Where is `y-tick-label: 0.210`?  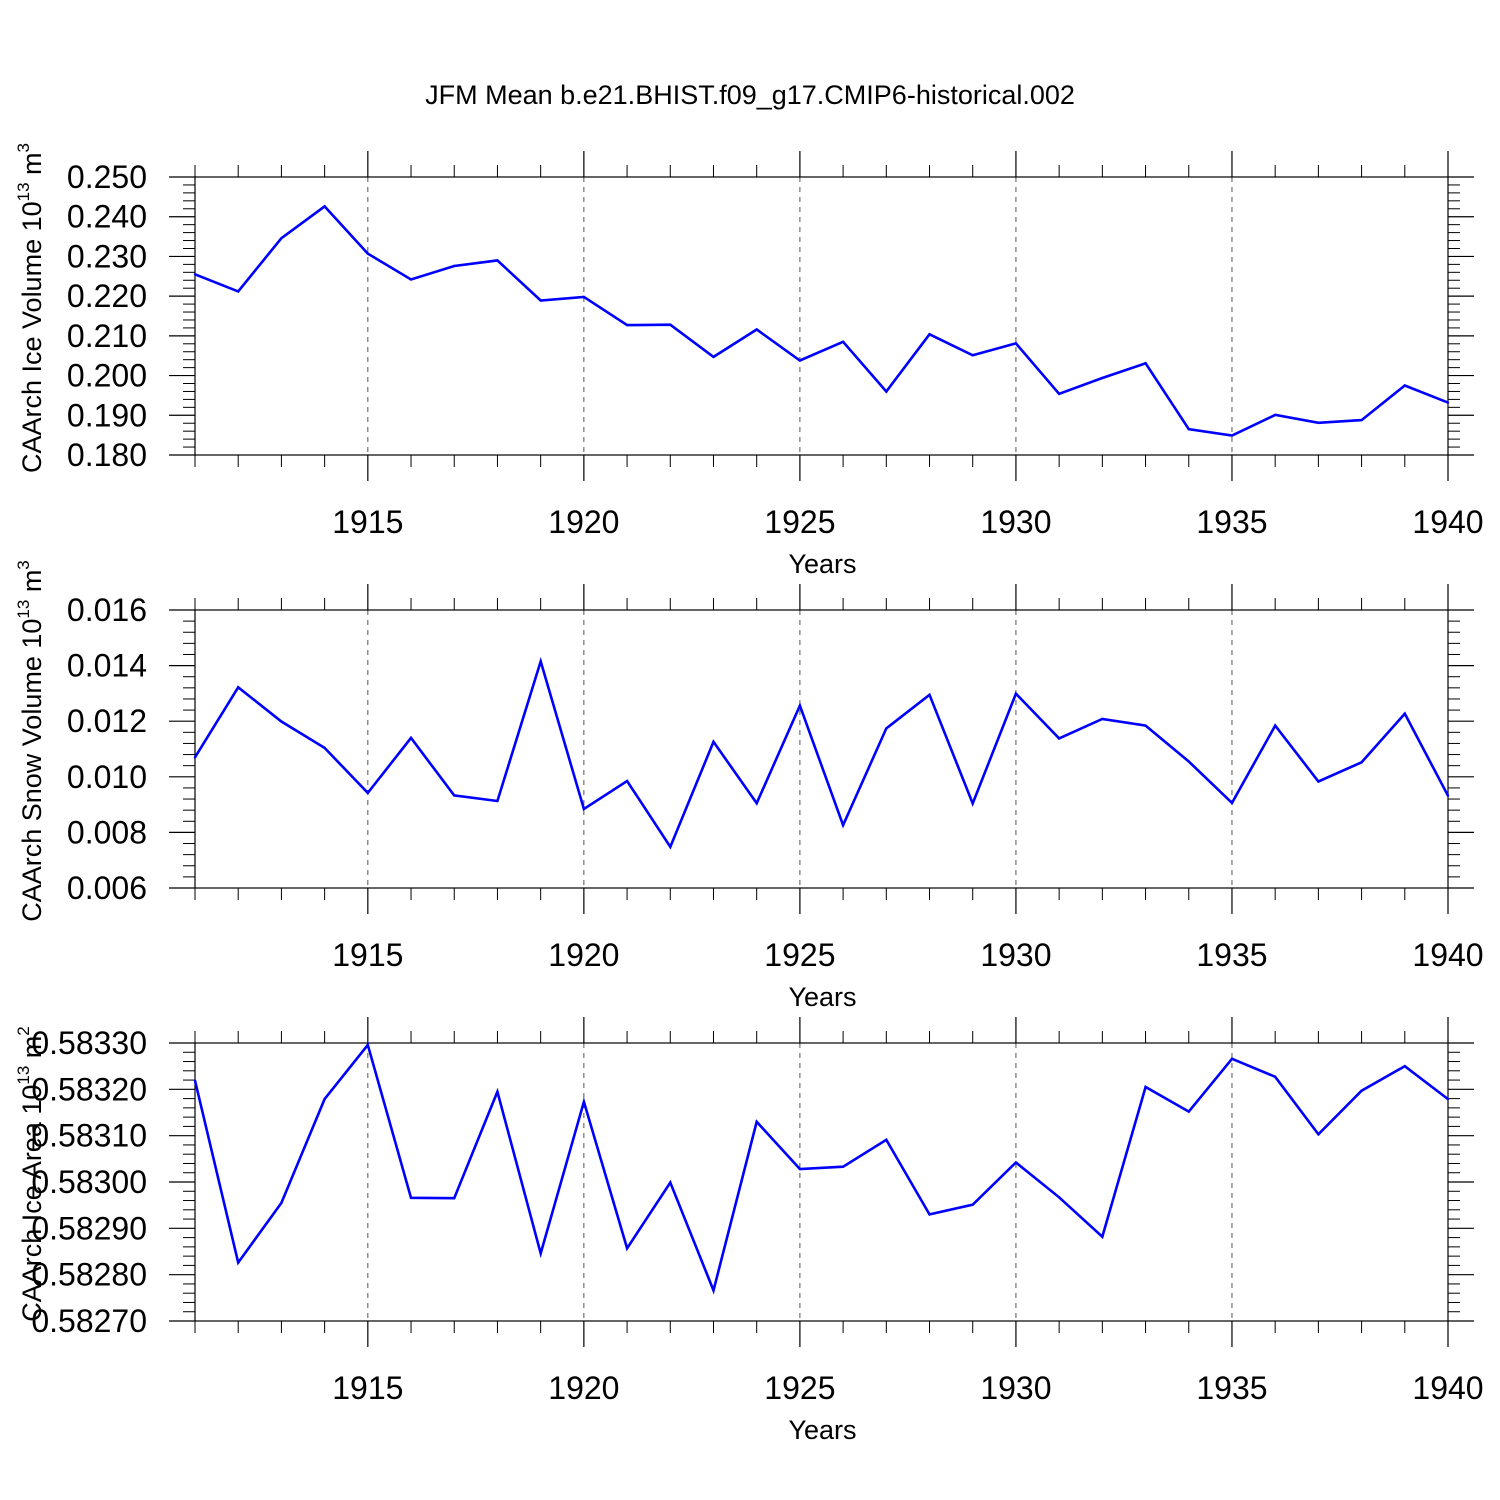
y-tick-label: 0.210 is located at coordinates (107, 336).